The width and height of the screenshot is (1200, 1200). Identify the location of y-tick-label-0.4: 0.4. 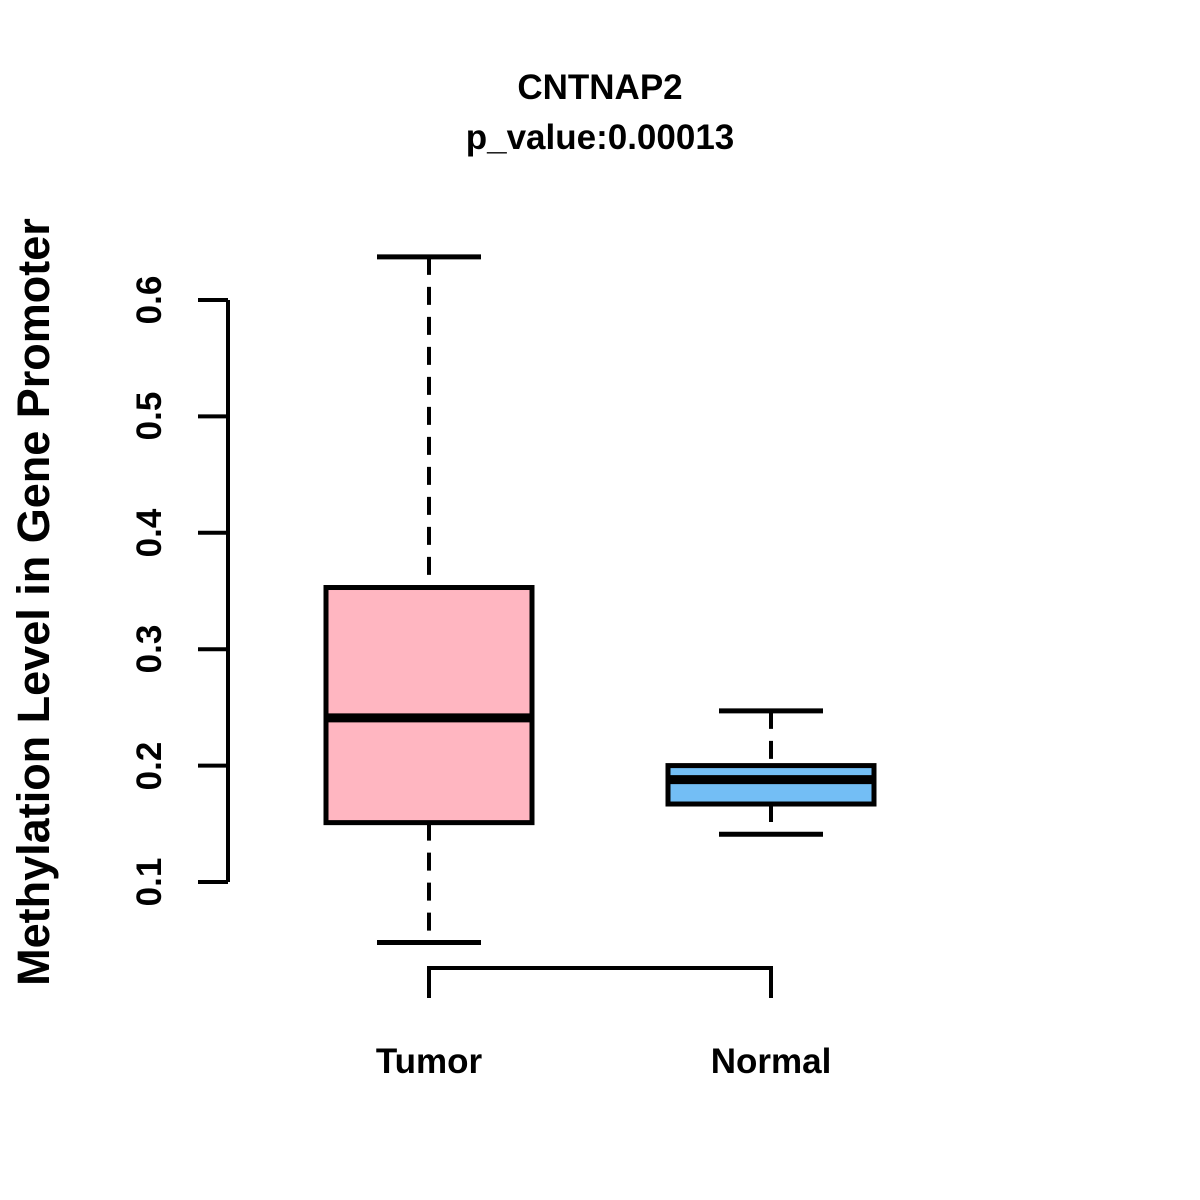
(149, 533).